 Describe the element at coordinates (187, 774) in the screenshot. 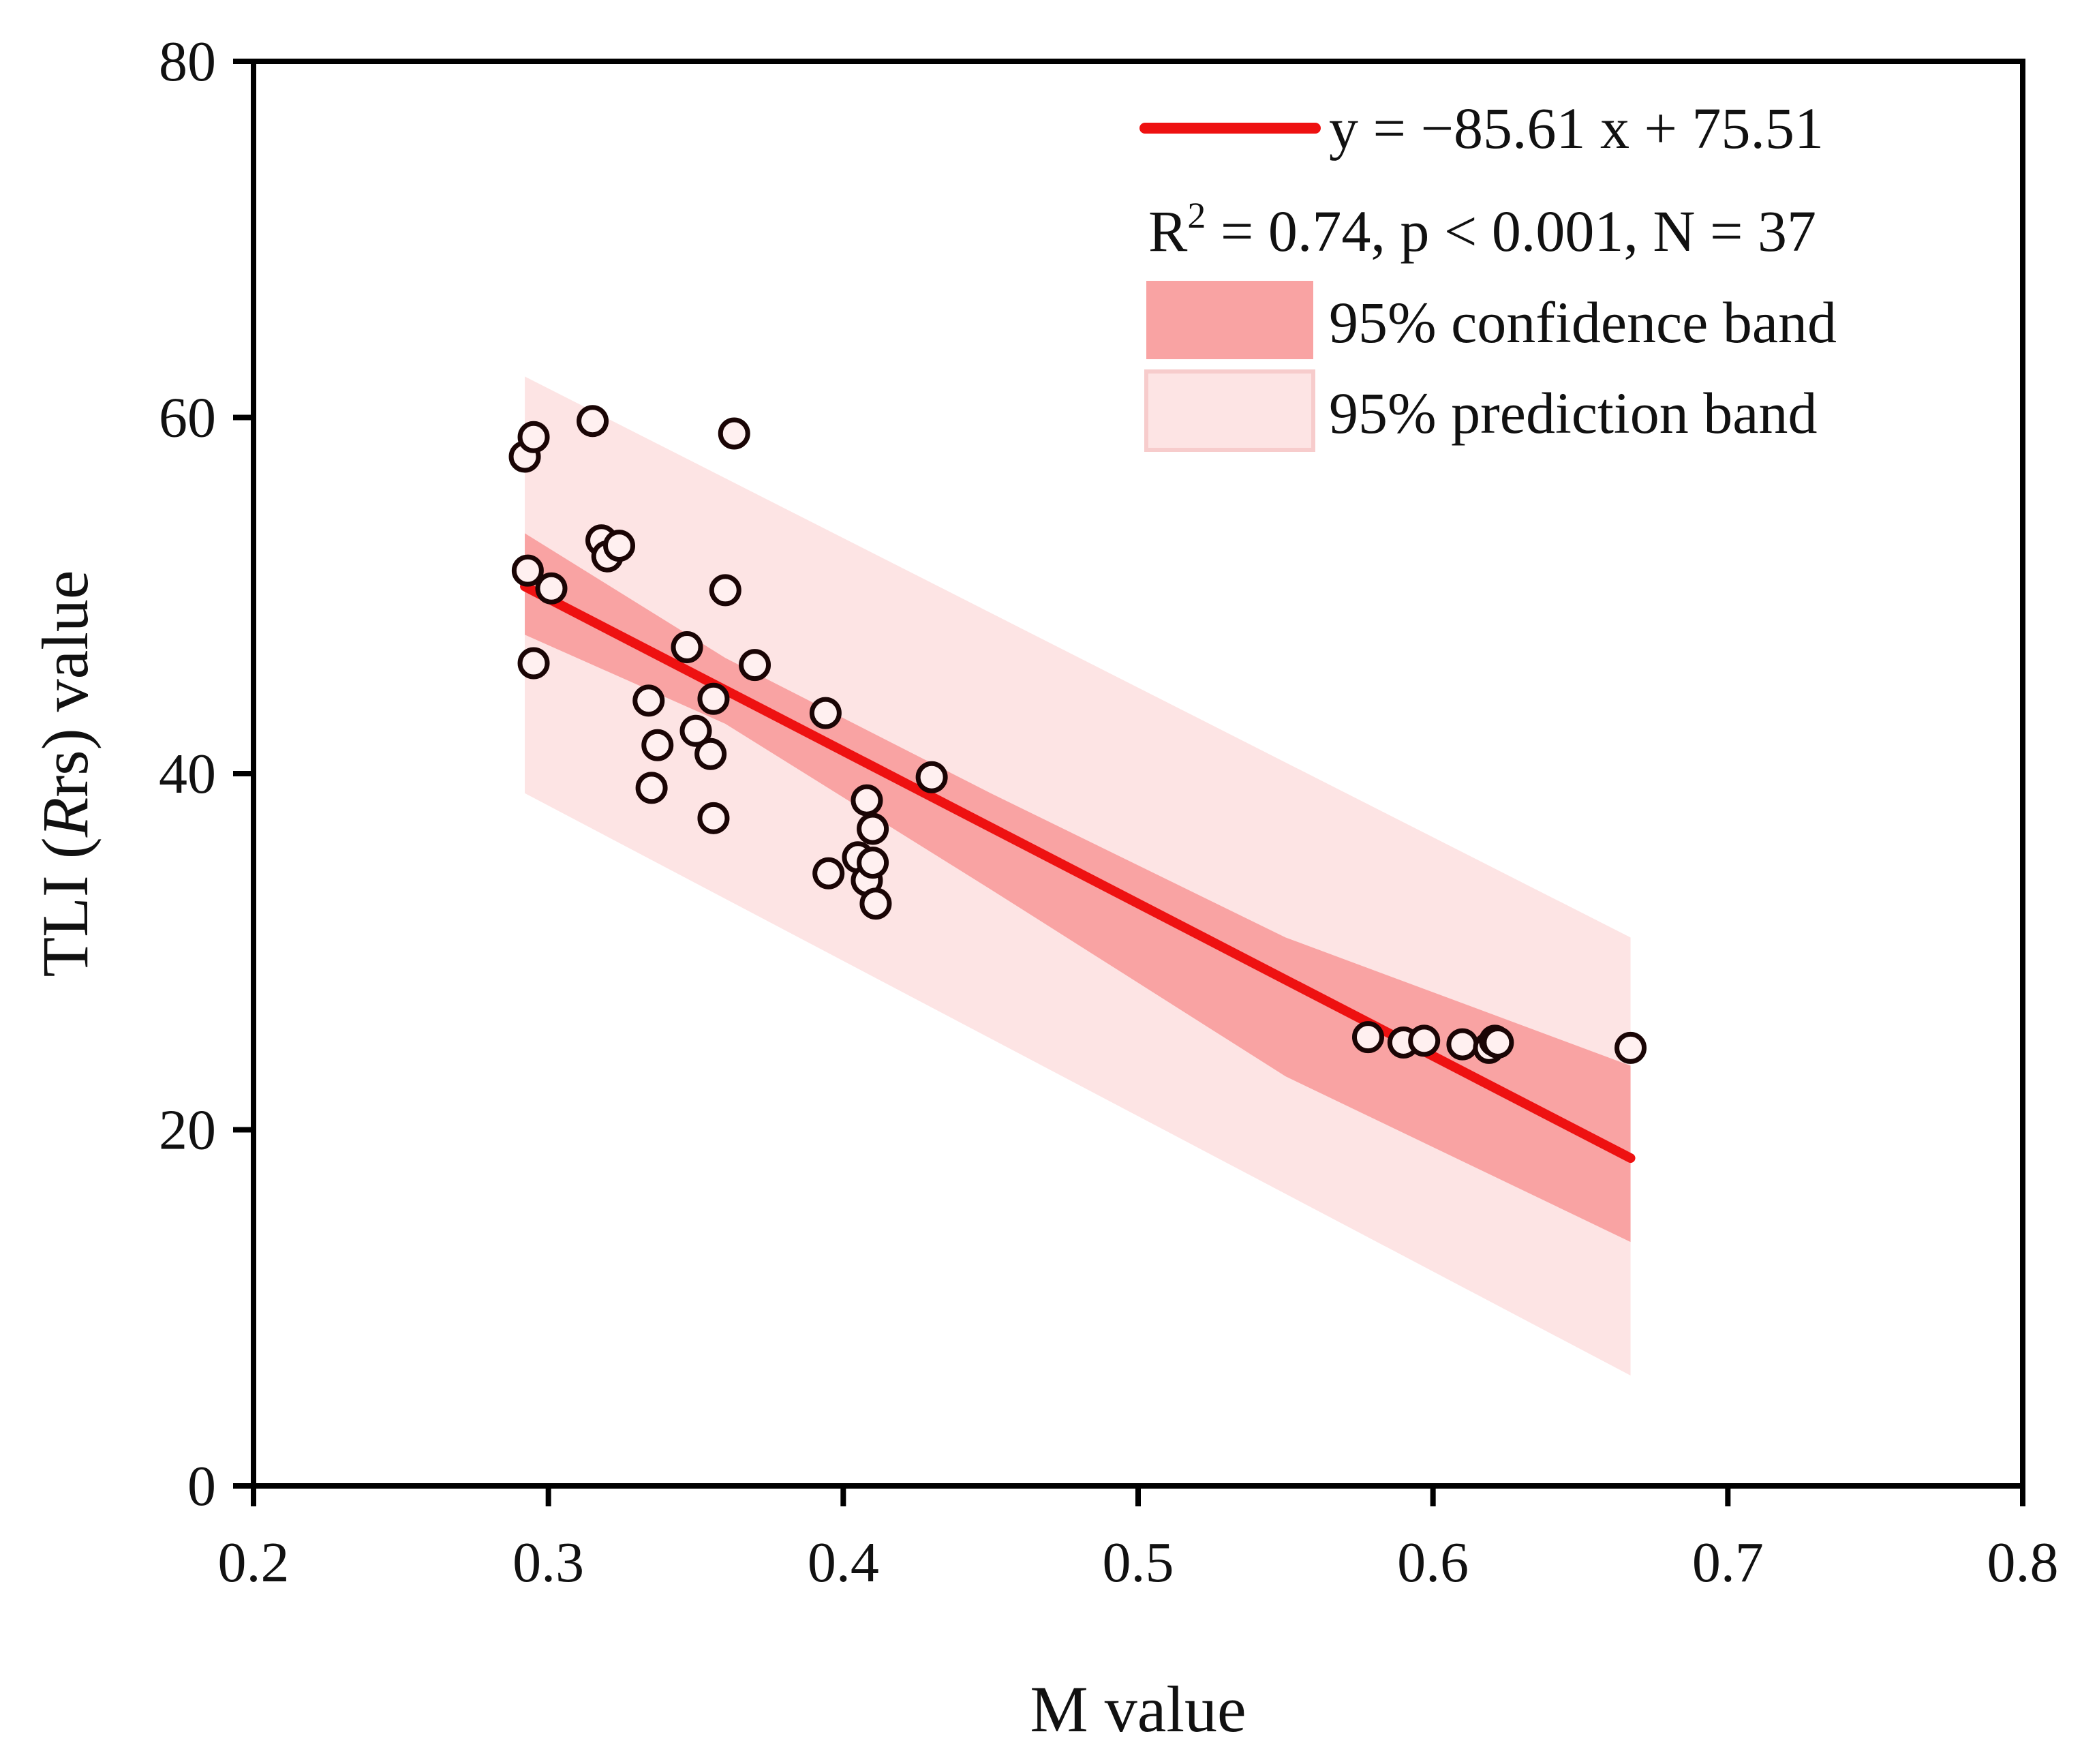

I see `y-tick-label: 40` at that location.